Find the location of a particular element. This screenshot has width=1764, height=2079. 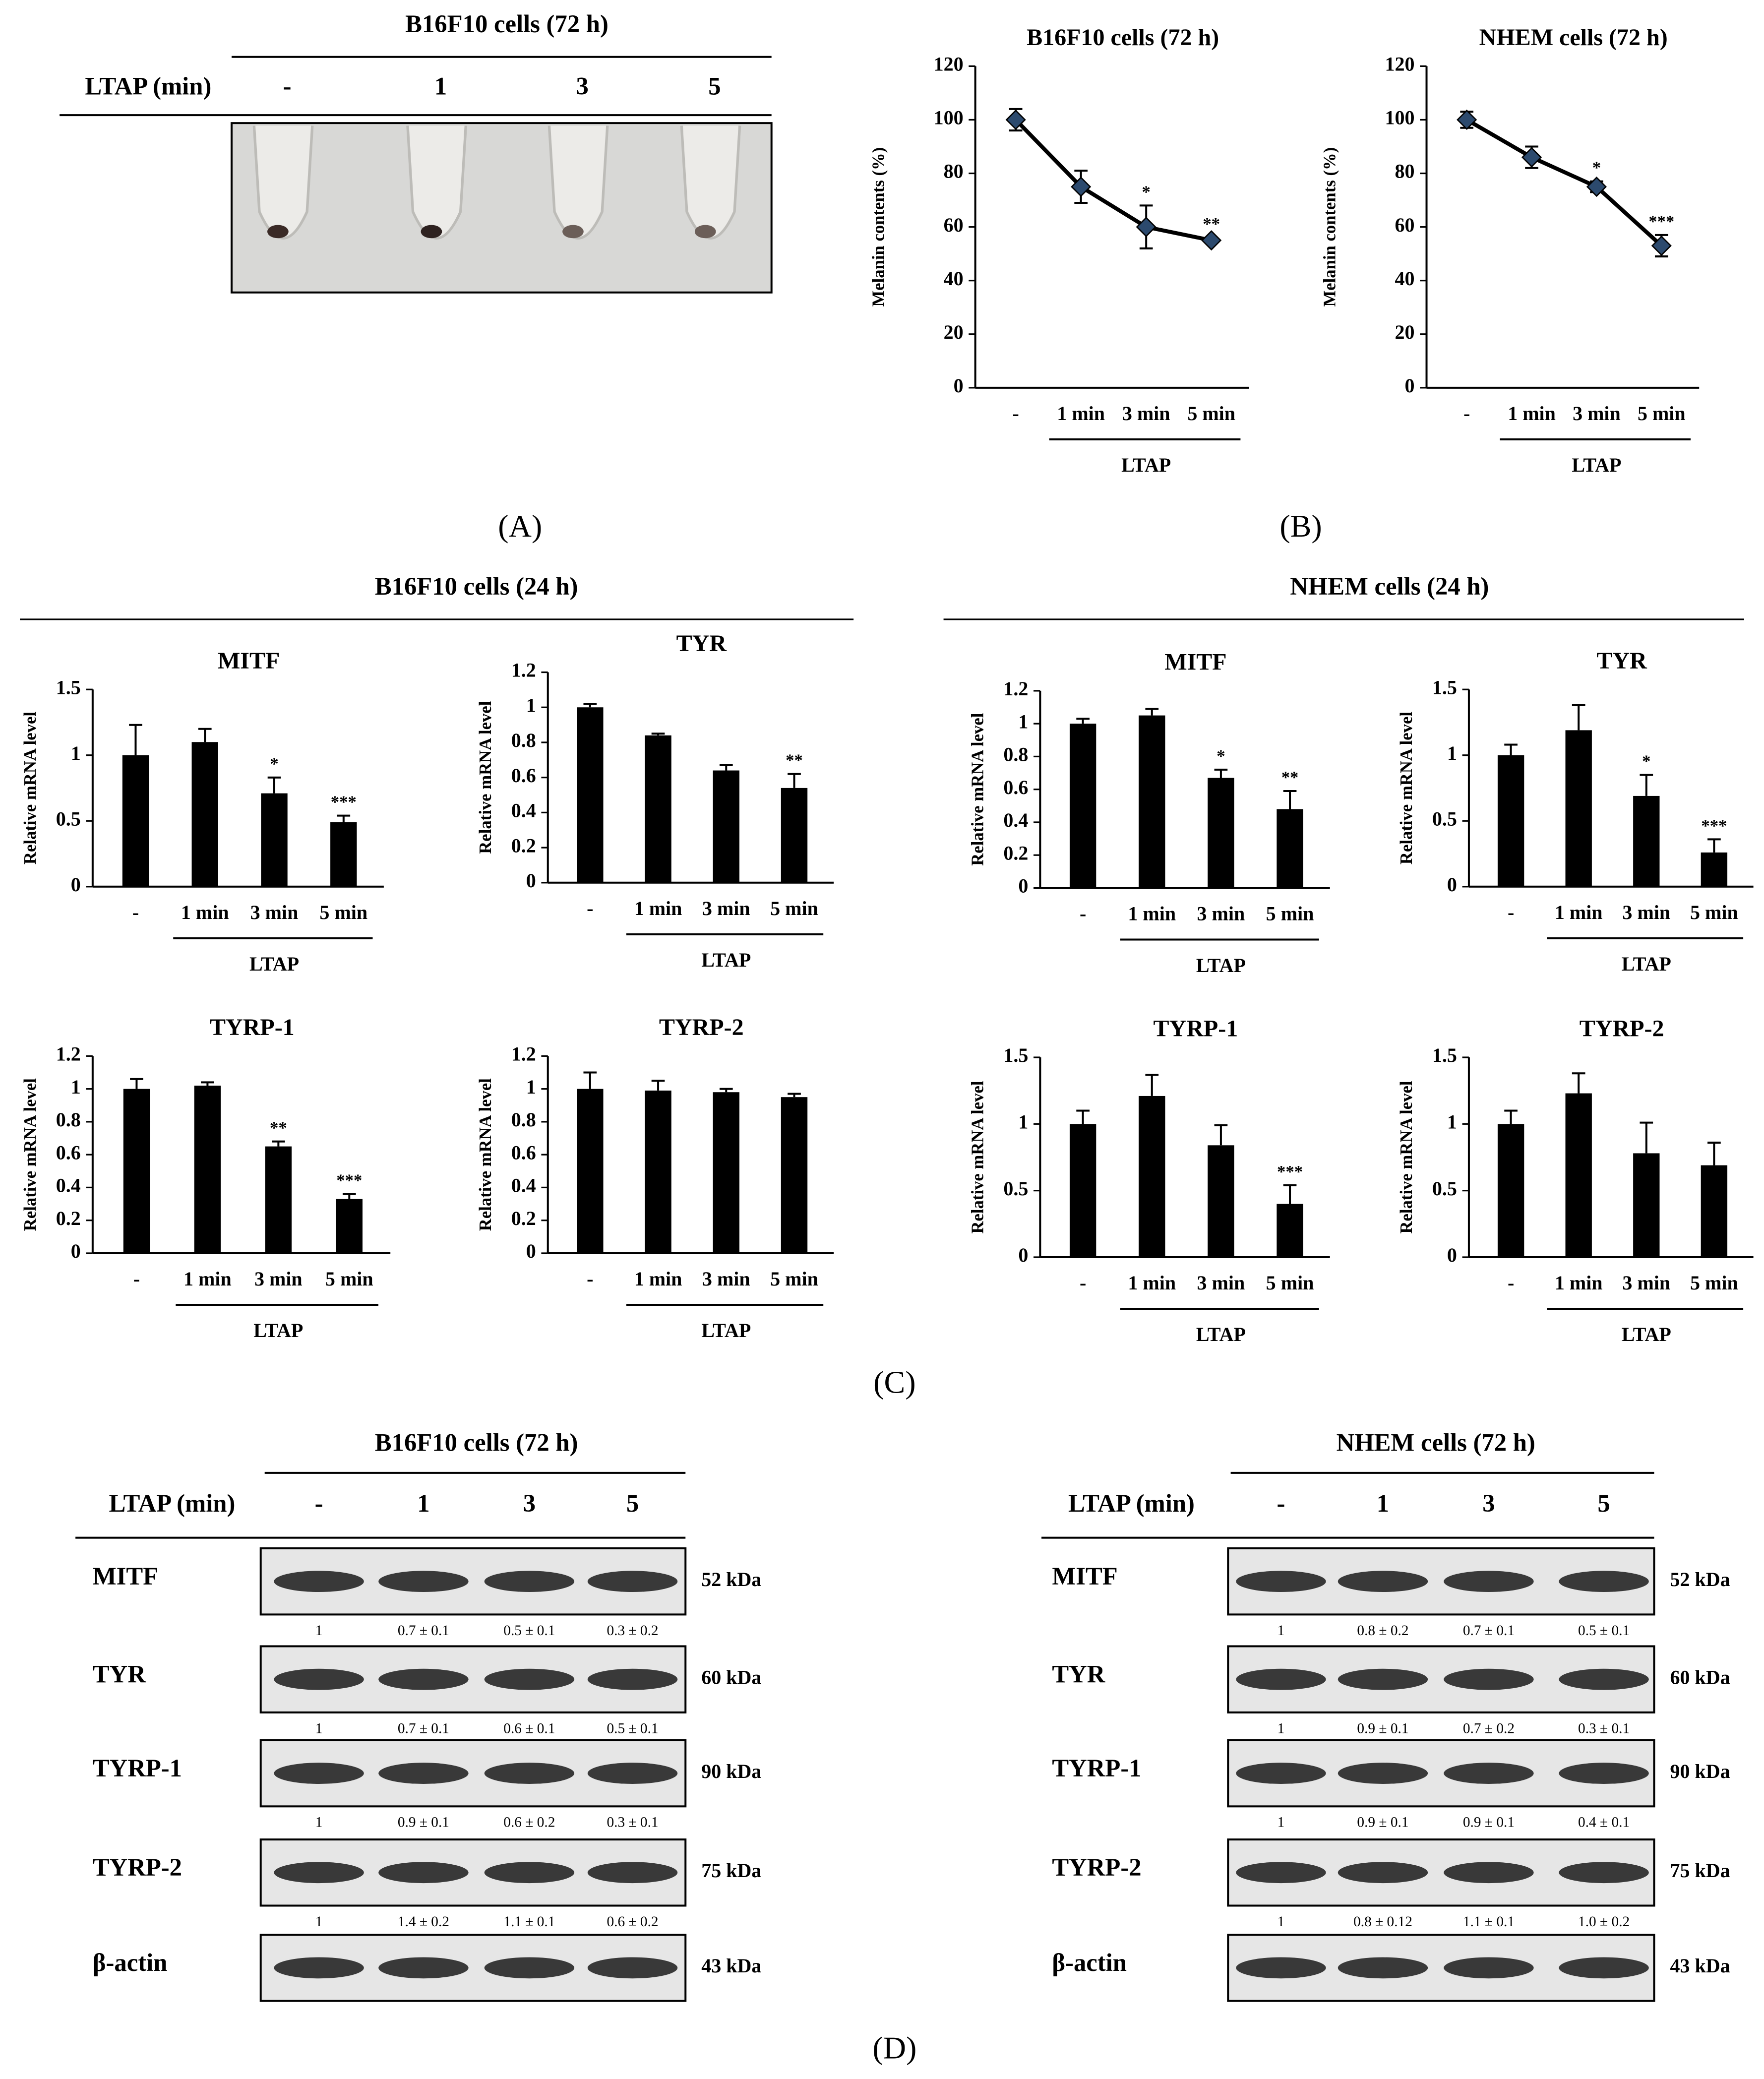

y-tick-label: 0.4 is located at coordinates (68, 1186).